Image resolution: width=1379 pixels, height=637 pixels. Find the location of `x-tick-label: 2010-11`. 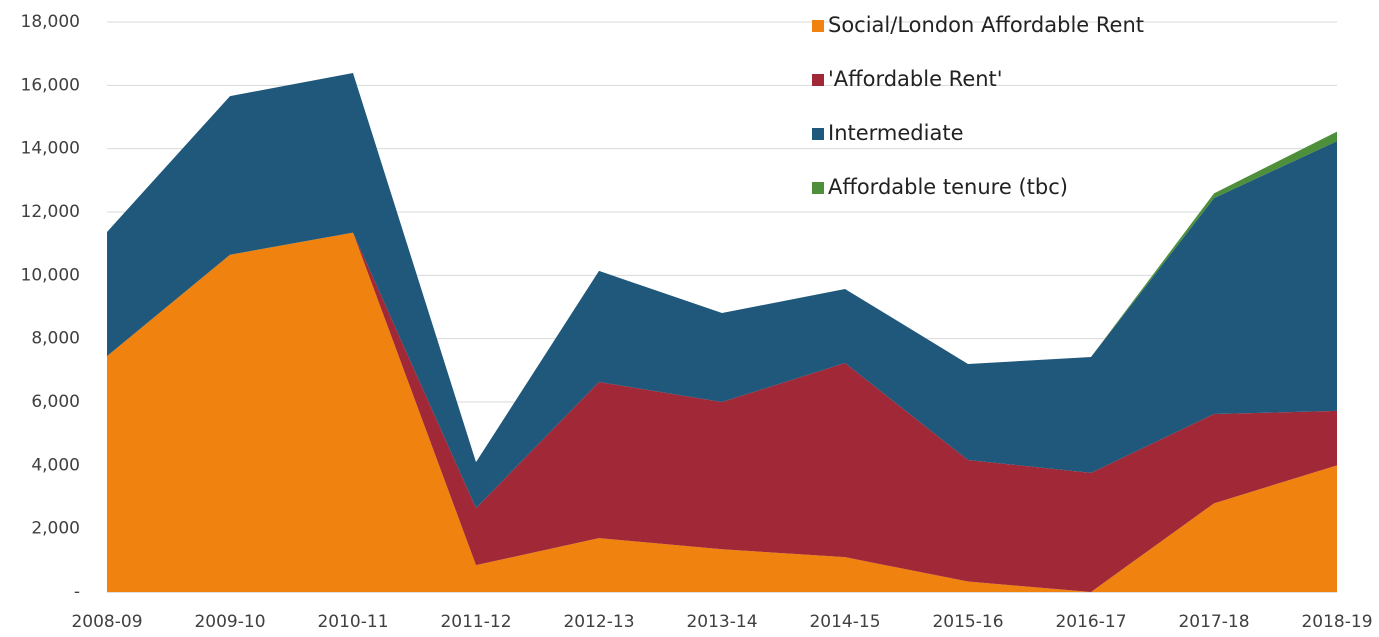

x-tick-label: 2010-11 is located at coordinates (352, 622).